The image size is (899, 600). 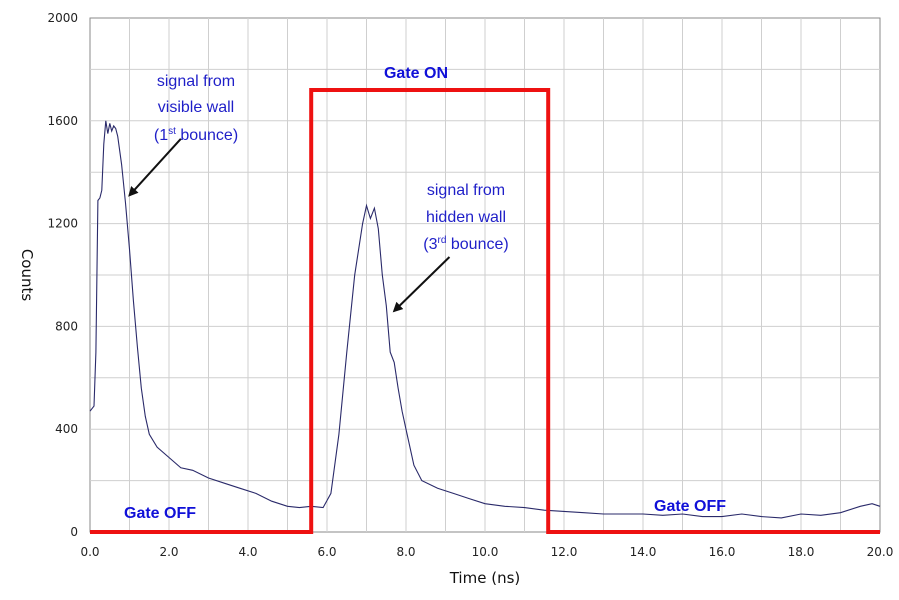 What do you see at coordinates (27, 275) in the screenshot?
I see `y-axis-label: Counts` at bounding box center [27, 275].